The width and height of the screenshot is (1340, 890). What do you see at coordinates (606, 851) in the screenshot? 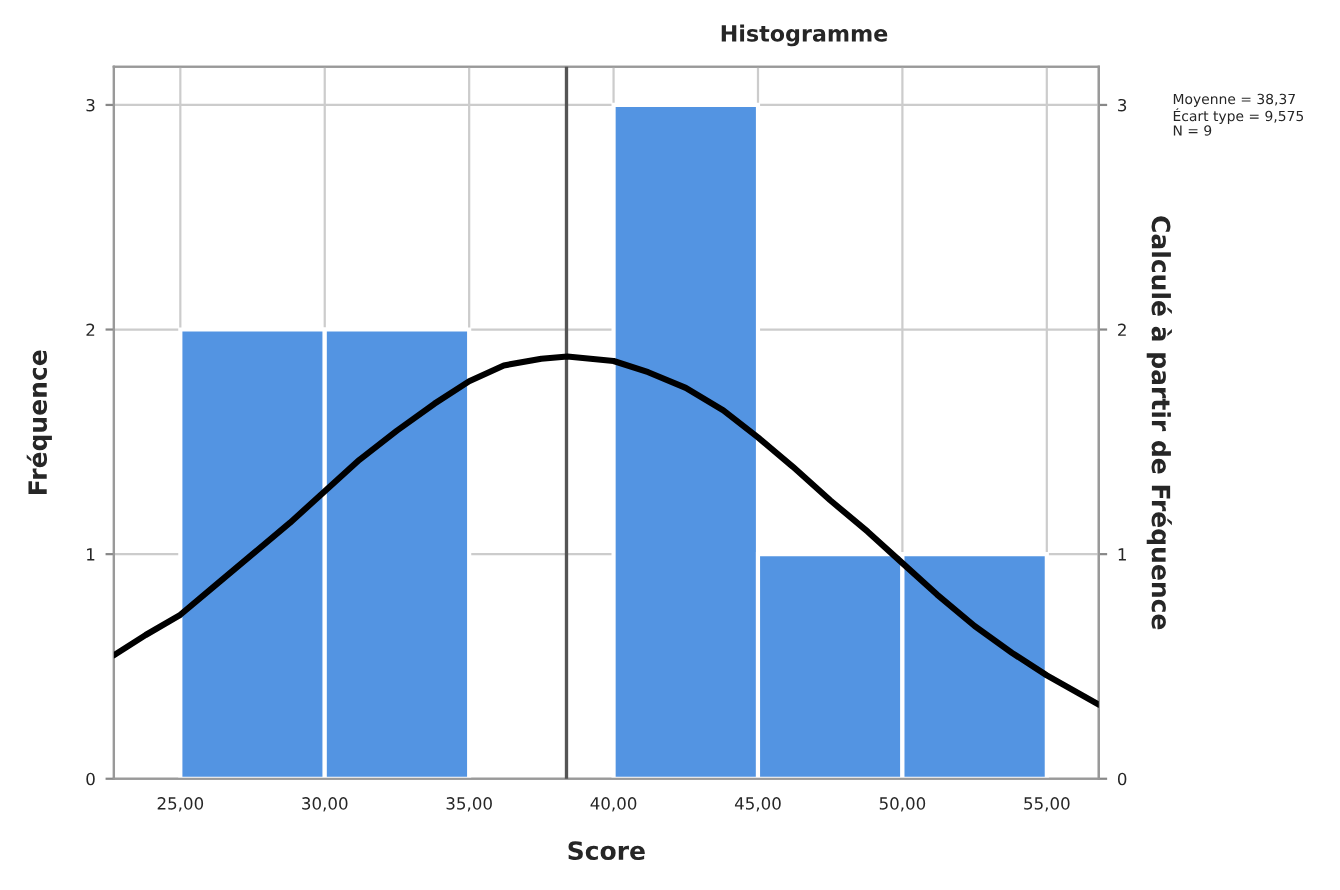
I see `x-axis-title: Score` at bounding box center [606, 851].